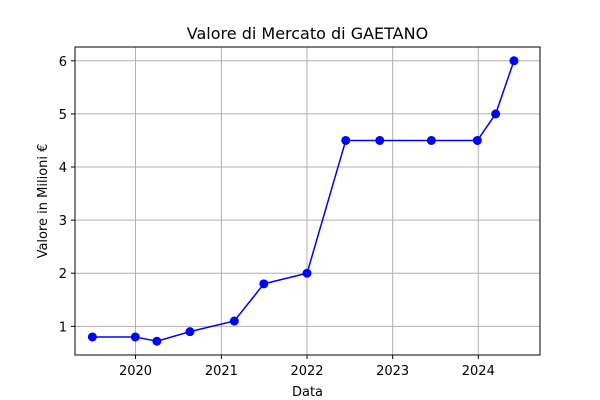  What do you see at coordinates (135, 371) in the screenshot?
I see `x-tick-label: 2020` at bounding box center [135, 371].